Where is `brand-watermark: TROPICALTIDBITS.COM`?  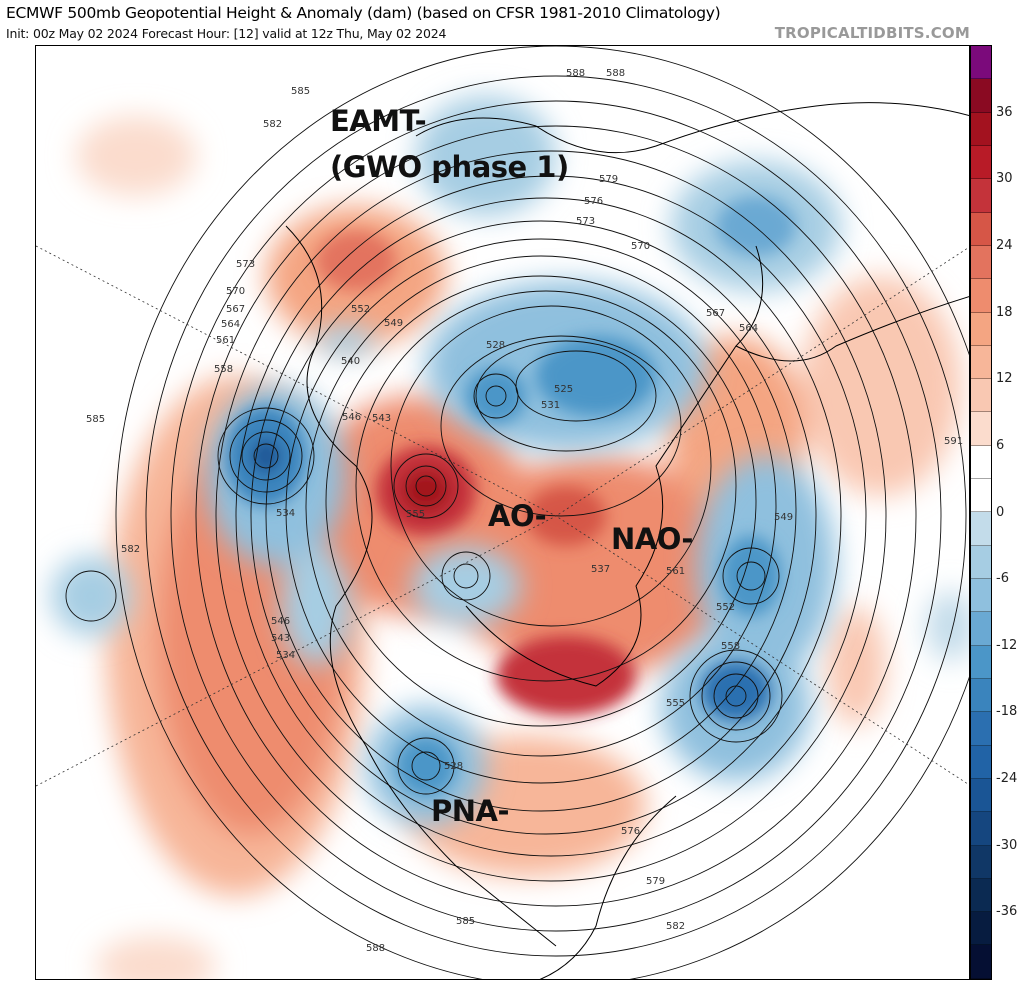 brand-watermark: TROPICALTIDBITS.COM is located at coordinates (872, 33).